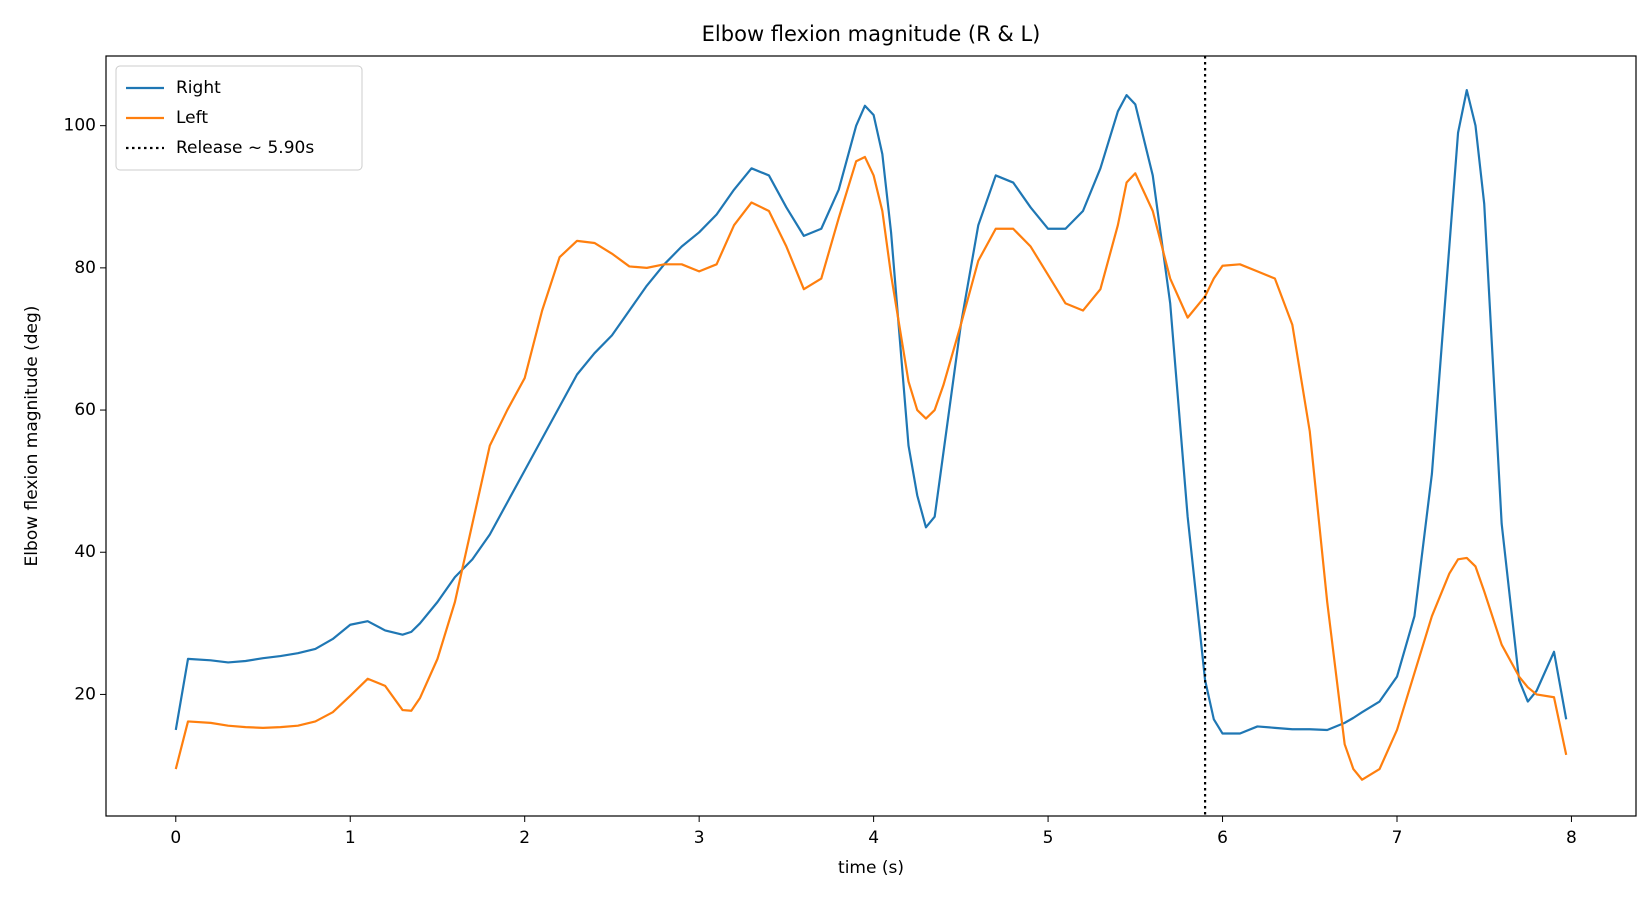 Image resolution: width=1650 pixels, height=900 pixels. What do you see at coordinates (198, 88) in the screenshot?
I see `legend-label: Right` at bounding box center [198, 88].